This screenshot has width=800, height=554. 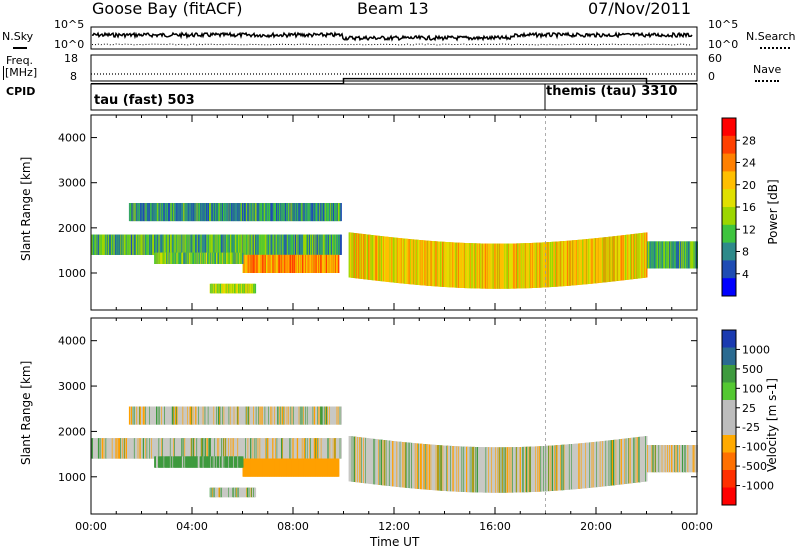 What do you see at coordinates (711, 76) in the screenshot?
I see `nave-tick-low: 0` at bounding box center [711, 76].